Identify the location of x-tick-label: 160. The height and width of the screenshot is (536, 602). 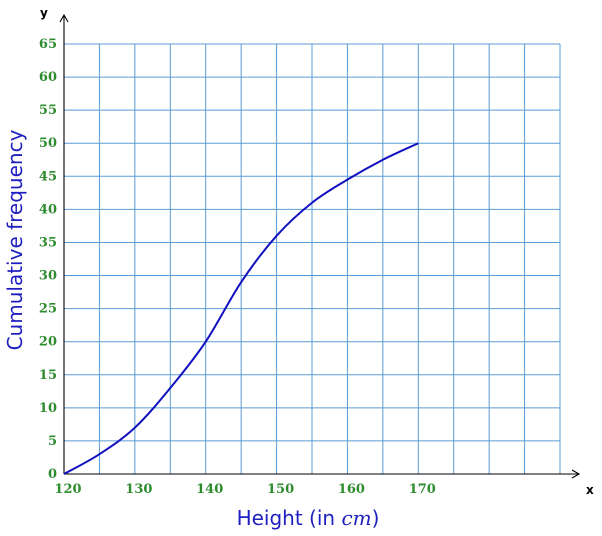
(351, 489).